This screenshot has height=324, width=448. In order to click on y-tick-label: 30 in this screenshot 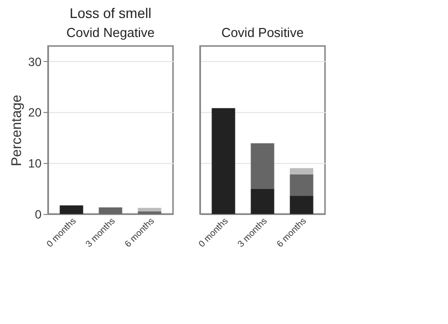, I will do `click(35, 61)`.